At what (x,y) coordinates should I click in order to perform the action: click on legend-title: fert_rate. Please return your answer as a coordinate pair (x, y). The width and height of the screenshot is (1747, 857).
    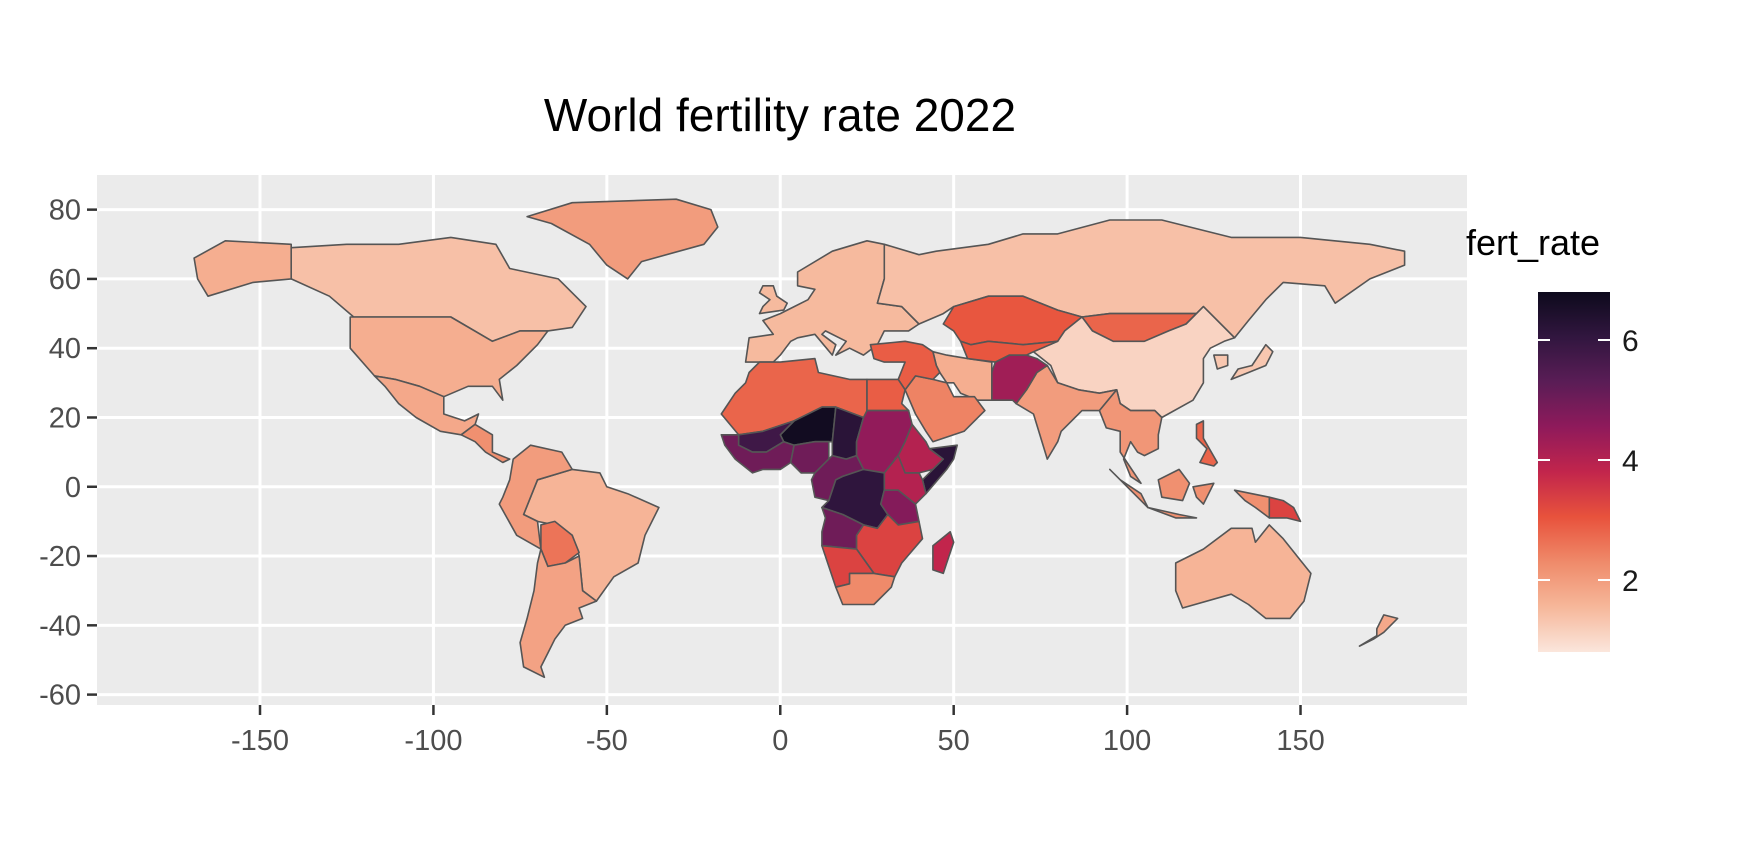
    Looking at the image, I should click on (1533, 242).